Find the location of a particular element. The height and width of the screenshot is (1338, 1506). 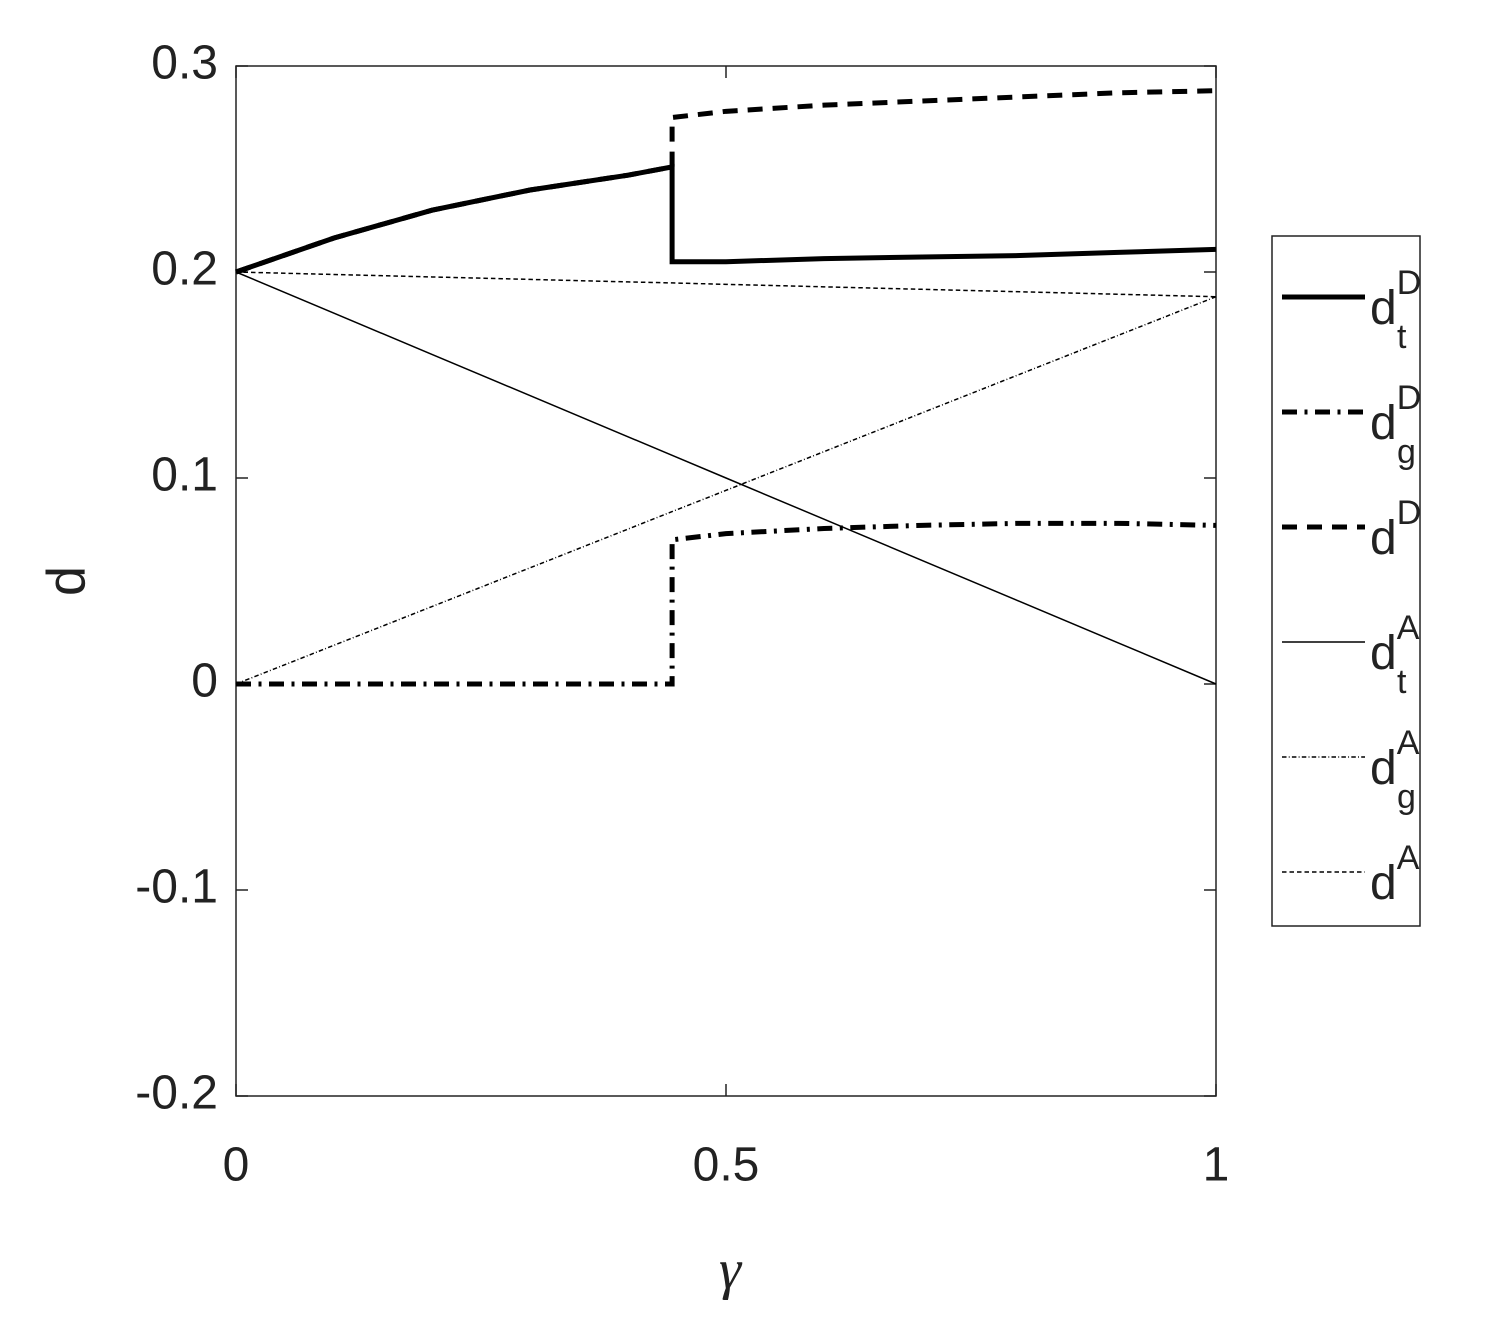

legend-label: dD t is located at coordinates (1395, 310).